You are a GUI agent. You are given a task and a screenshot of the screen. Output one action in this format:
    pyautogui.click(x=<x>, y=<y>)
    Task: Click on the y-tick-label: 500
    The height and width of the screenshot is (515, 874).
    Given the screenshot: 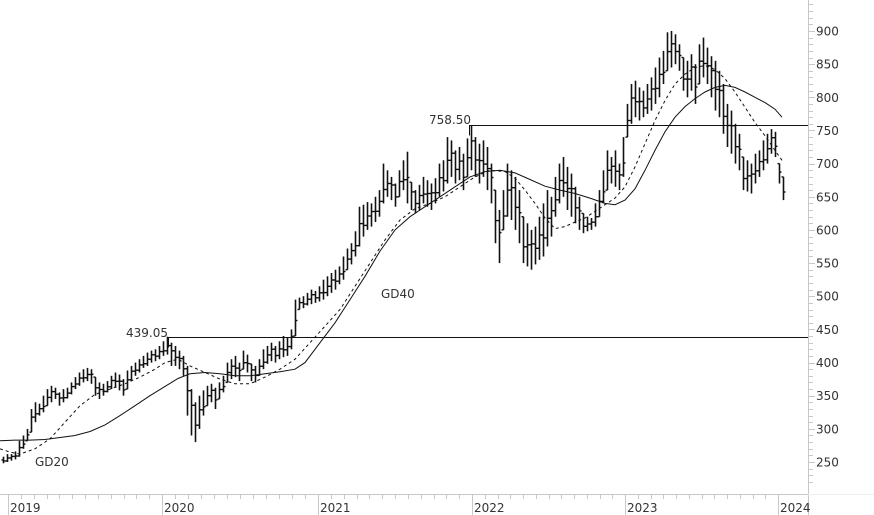 What is the action you would take?
    pyautogui.click(x=827, y=297)
    